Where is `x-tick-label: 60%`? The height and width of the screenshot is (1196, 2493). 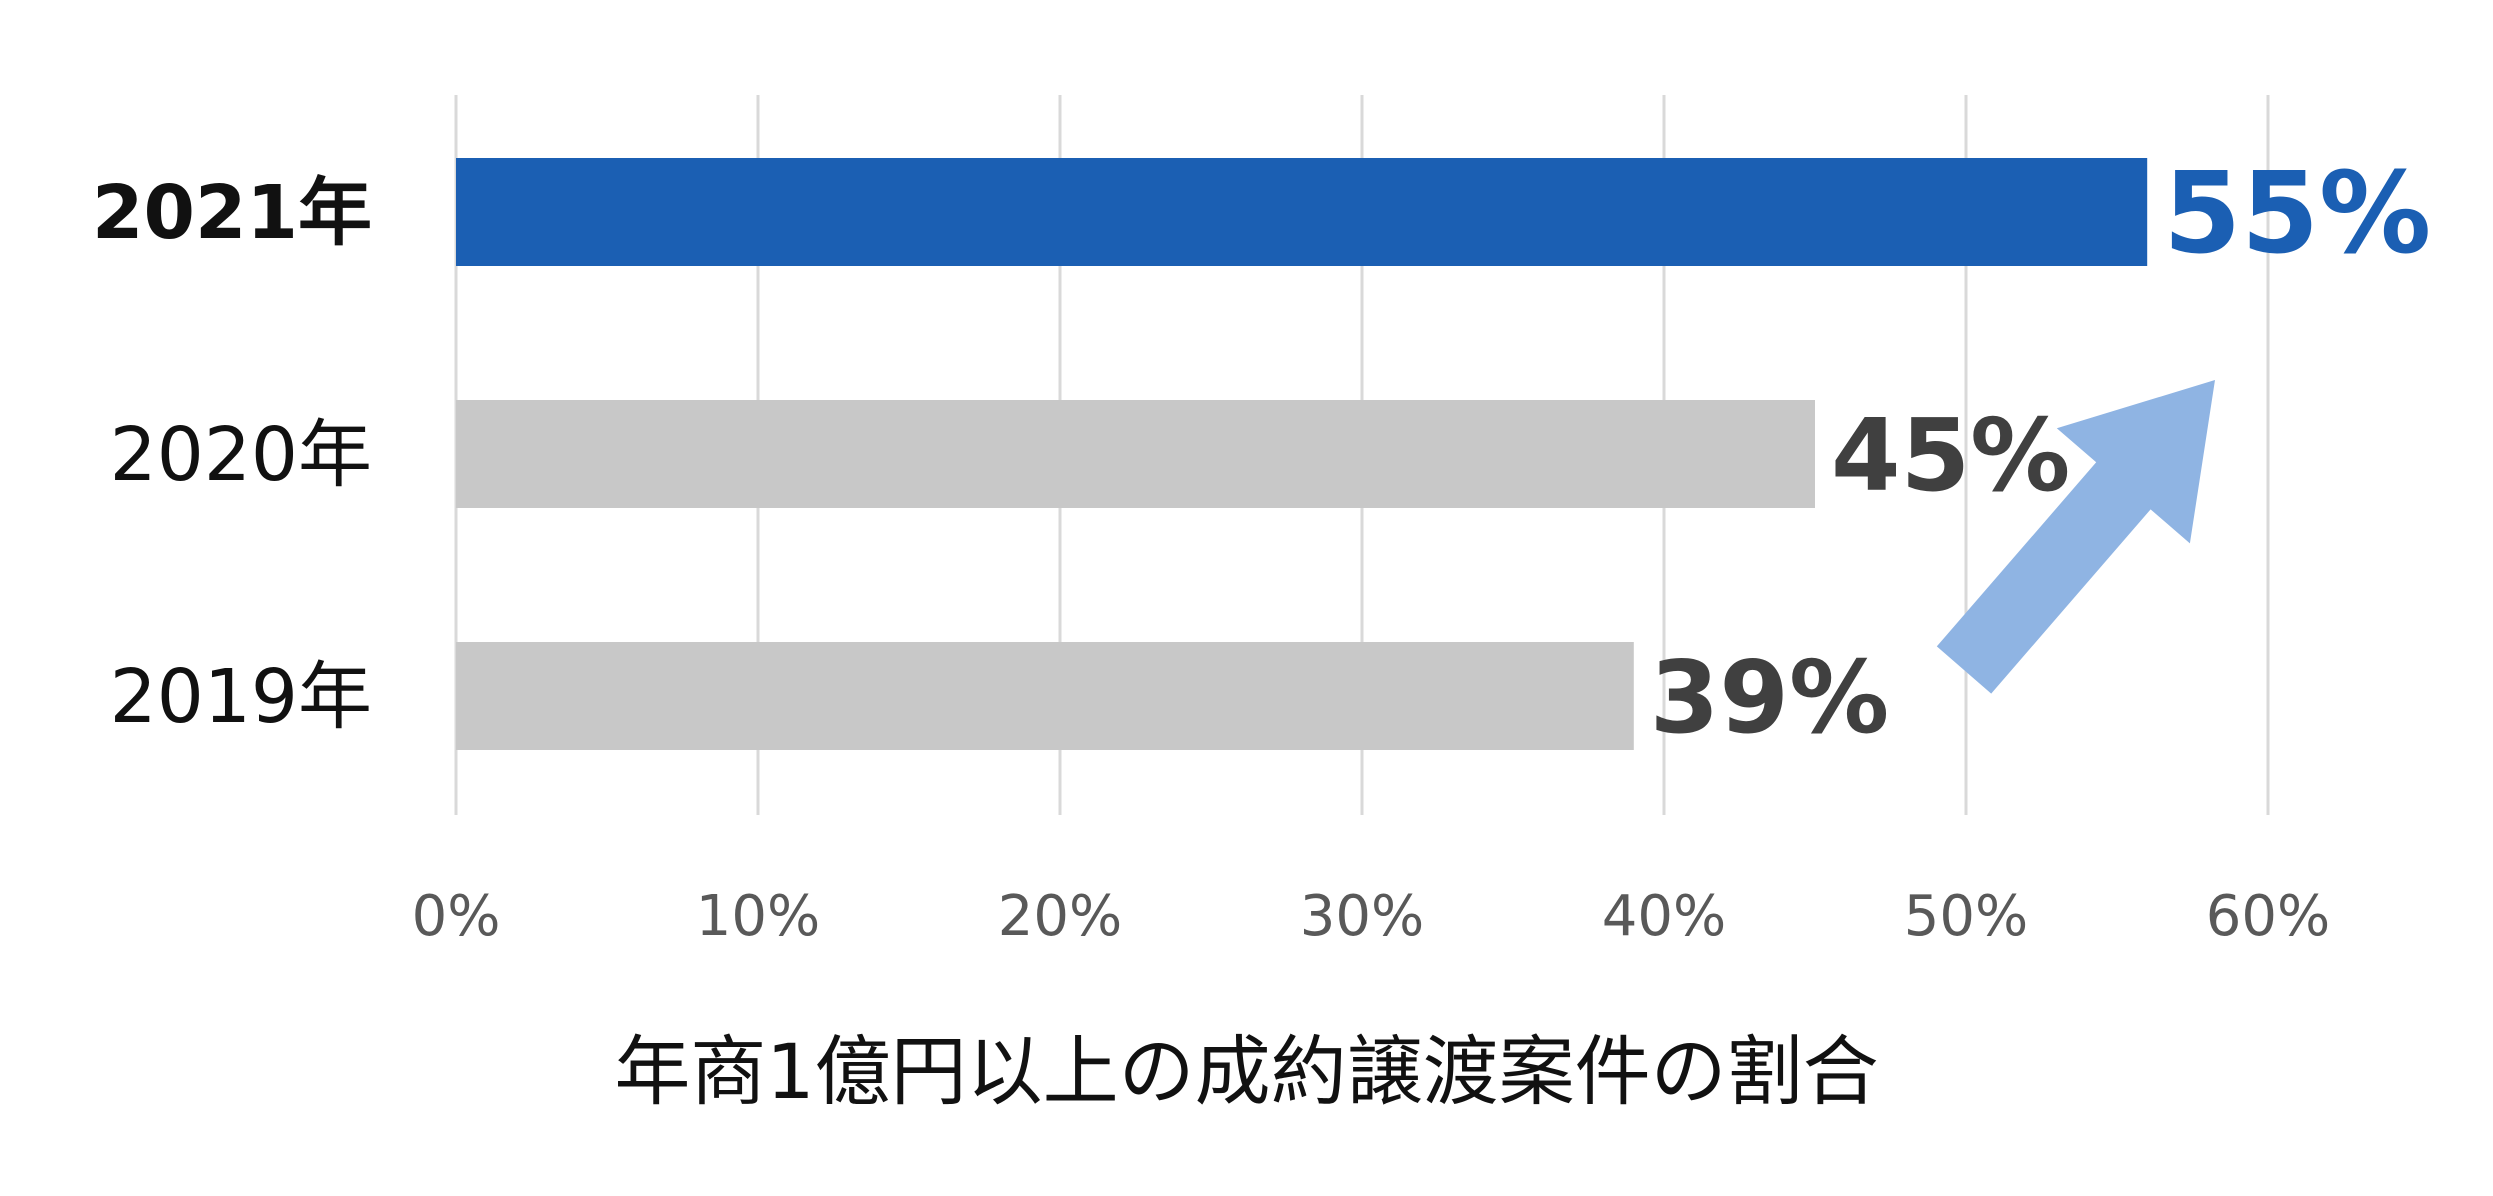 x-tick-label: 60% is located at coordinates (2268, 916).